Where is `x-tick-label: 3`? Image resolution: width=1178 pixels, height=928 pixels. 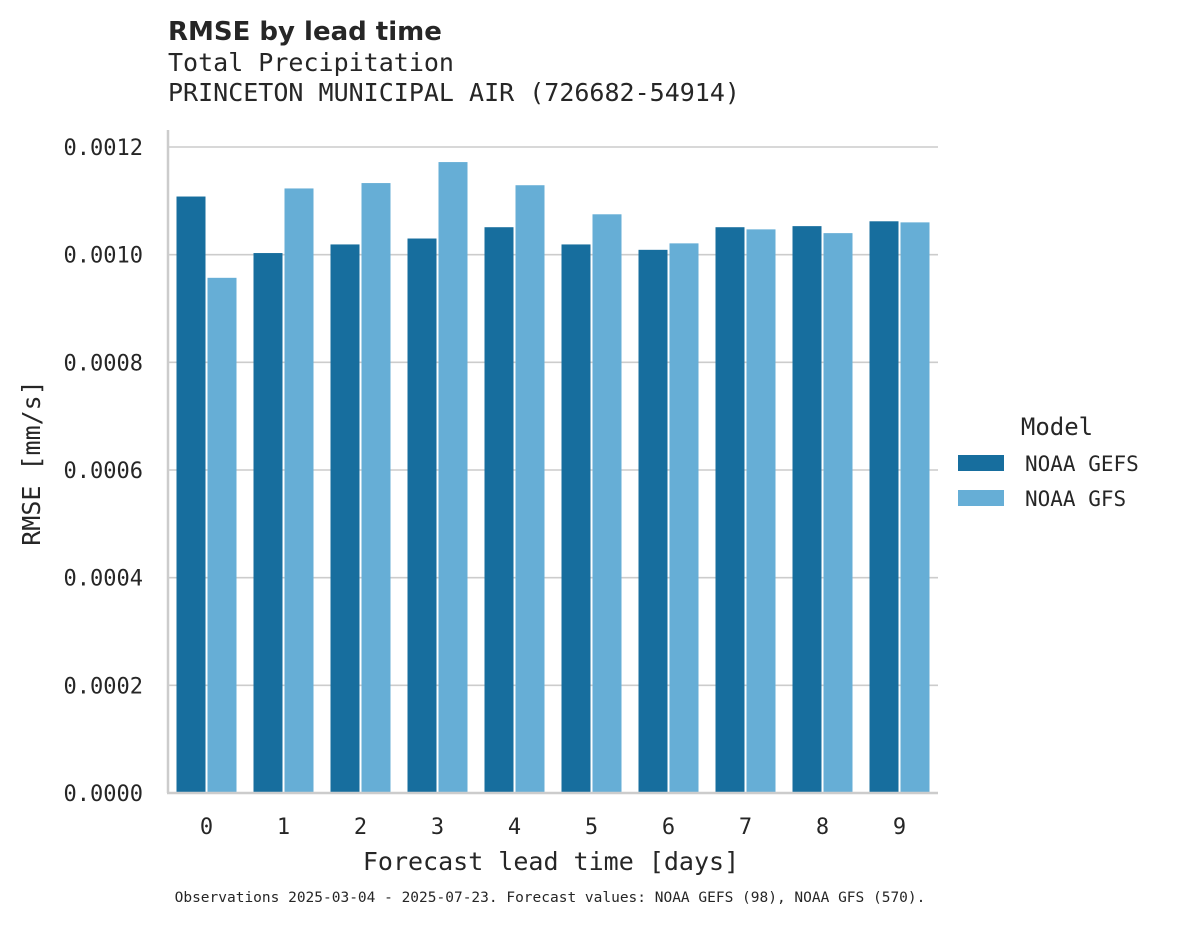 x-tick-label: 3 is located at coordinates (437, 827).